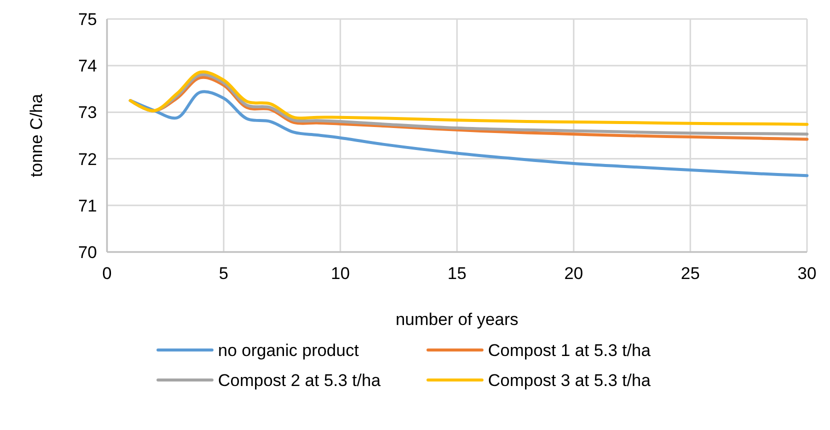 Image resolution: width=830 pixels, height=430 pixels. I want to click on x-tick-label: 10, so click(340, 273).